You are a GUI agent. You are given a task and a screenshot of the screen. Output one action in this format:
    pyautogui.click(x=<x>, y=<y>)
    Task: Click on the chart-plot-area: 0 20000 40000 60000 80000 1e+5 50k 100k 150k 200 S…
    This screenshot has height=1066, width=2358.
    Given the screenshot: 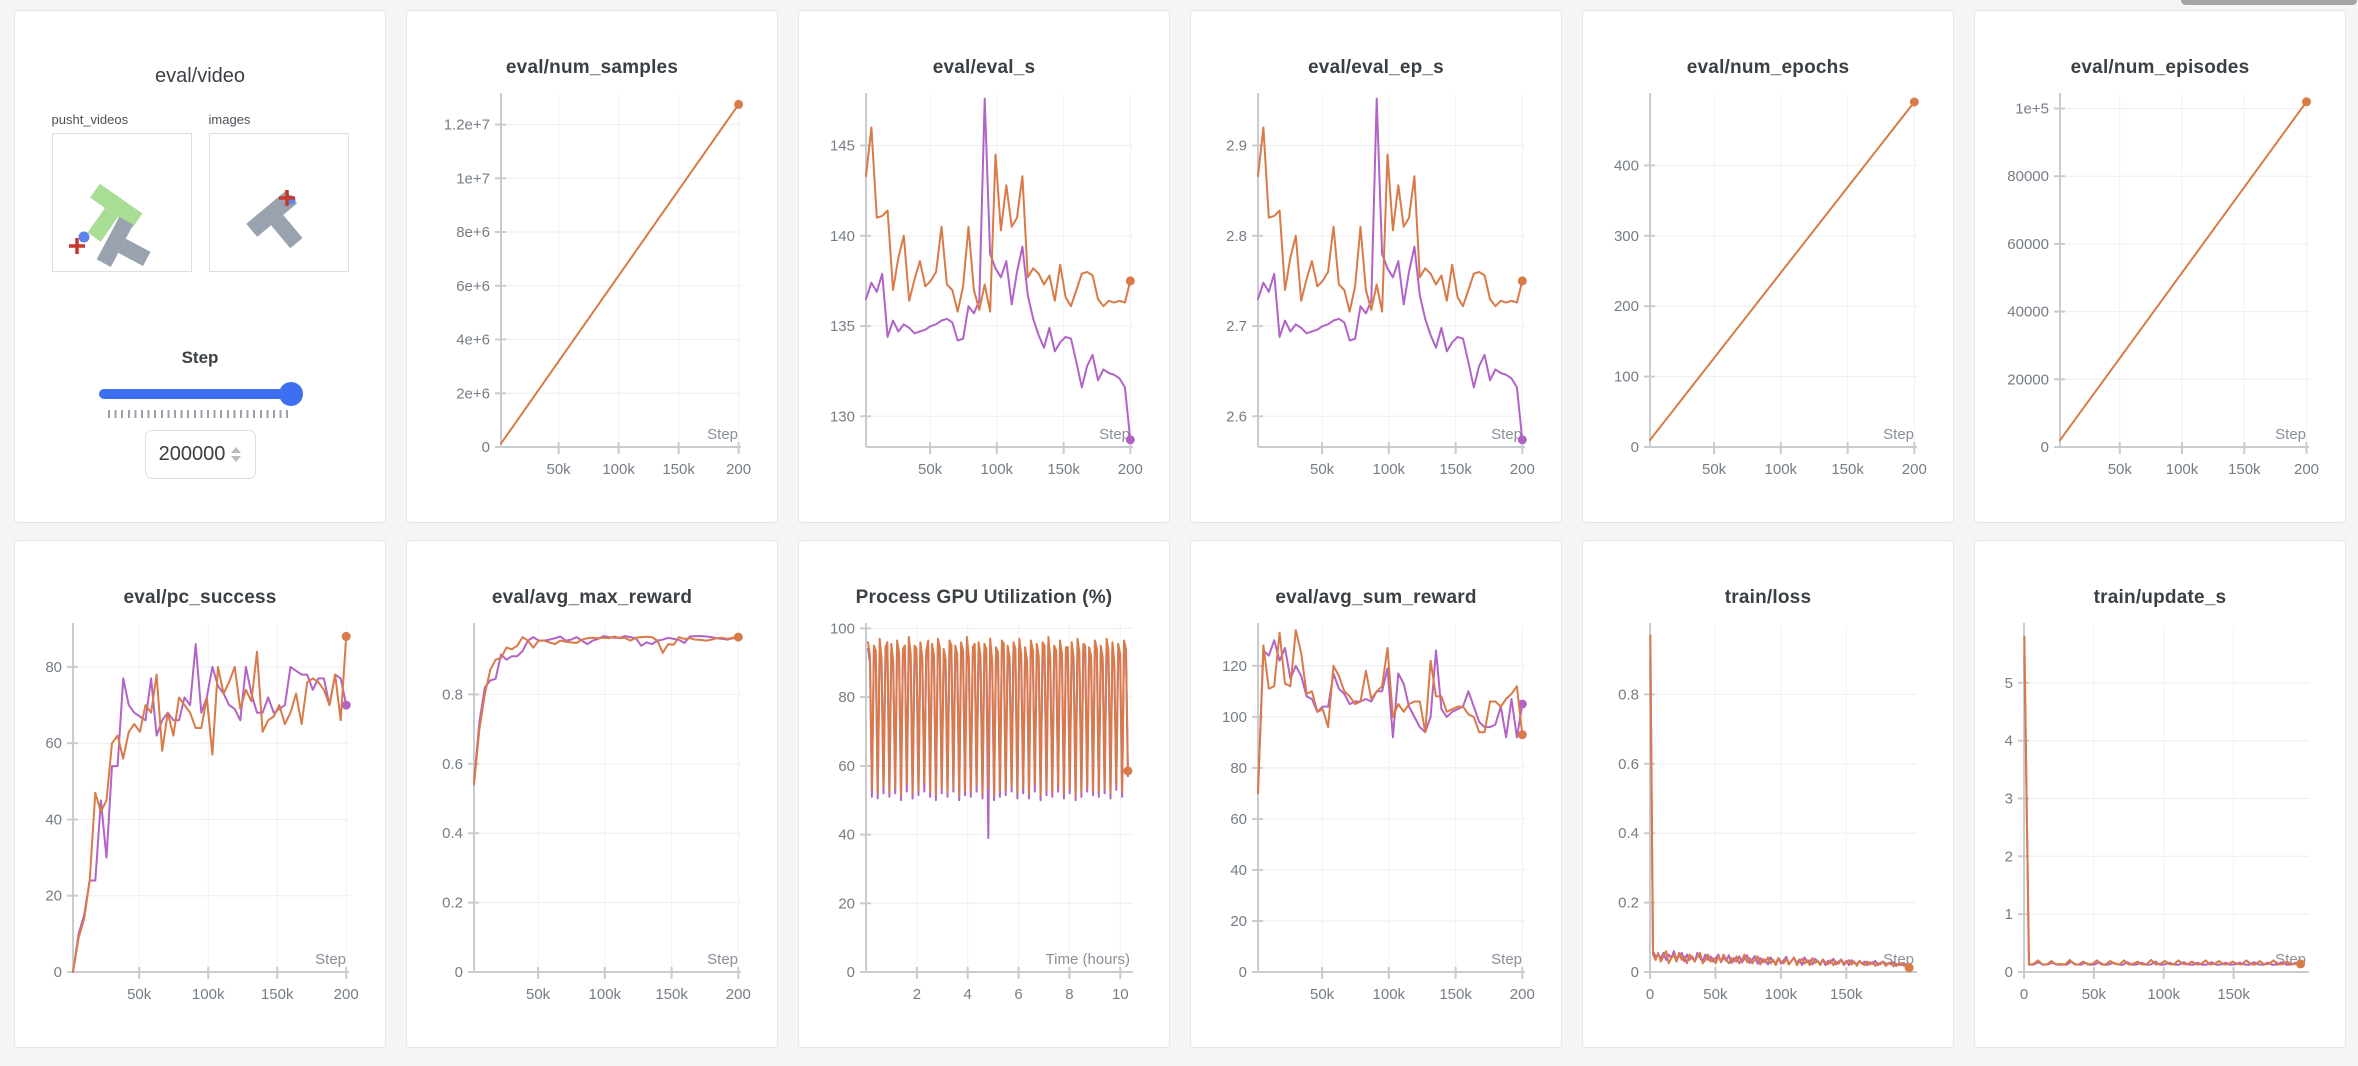 What is the action you would take?
    pyautogui.click(x=2160, y=266)
    